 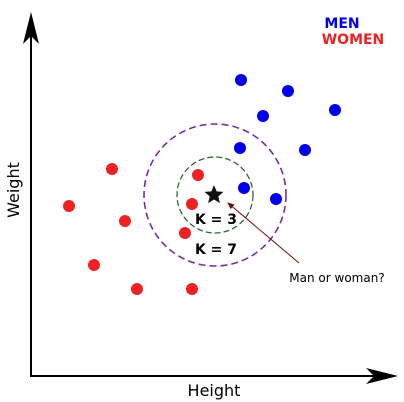 What do you see at coordinates (216, 250) in the screenshot?
I see `k7-label: K = 7` at bounding box center [216, 250].